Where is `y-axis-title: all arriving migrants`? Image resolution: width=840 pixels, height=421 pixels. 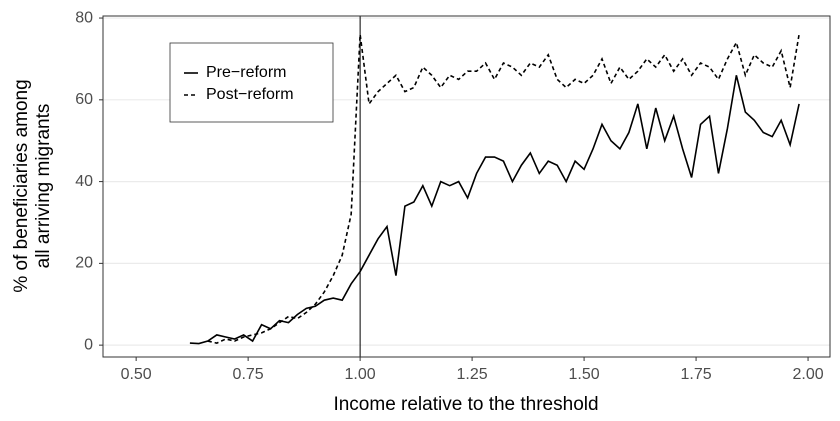 y-axis-title: all arriving migrants is located at coordinates (43, 186).